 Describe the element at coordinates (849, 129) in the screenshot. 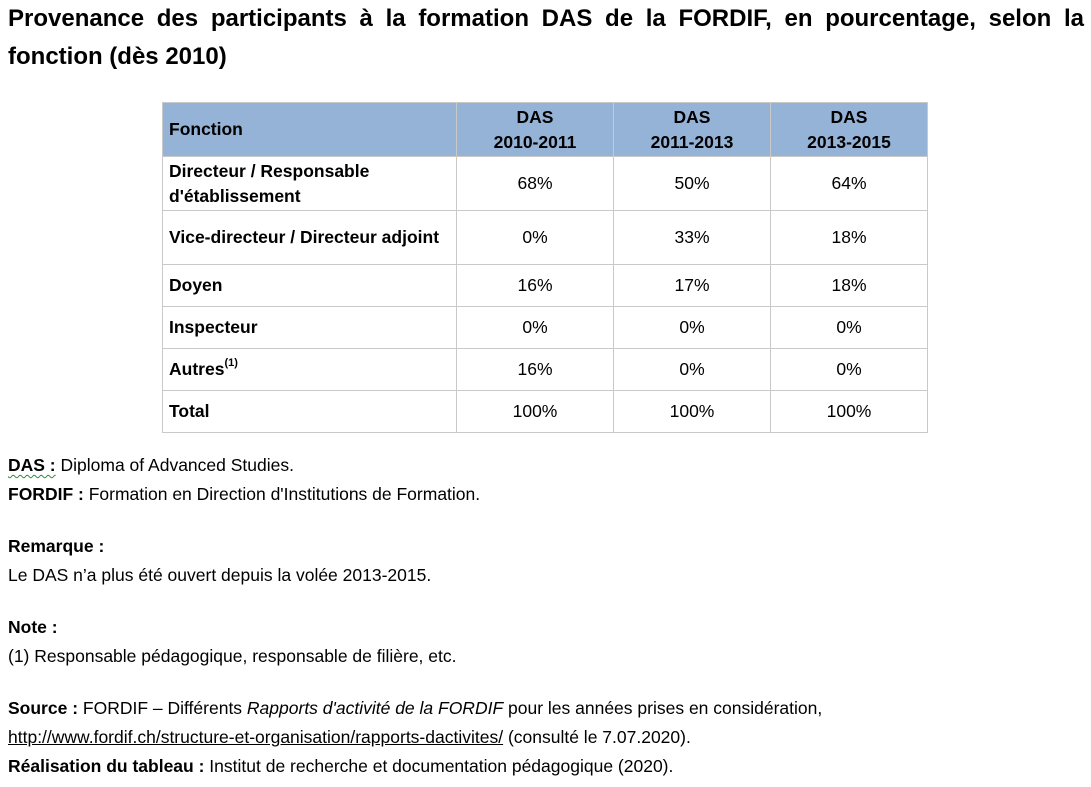

I see `header-das-2013-2015: DAS 2013-2015` at that location.